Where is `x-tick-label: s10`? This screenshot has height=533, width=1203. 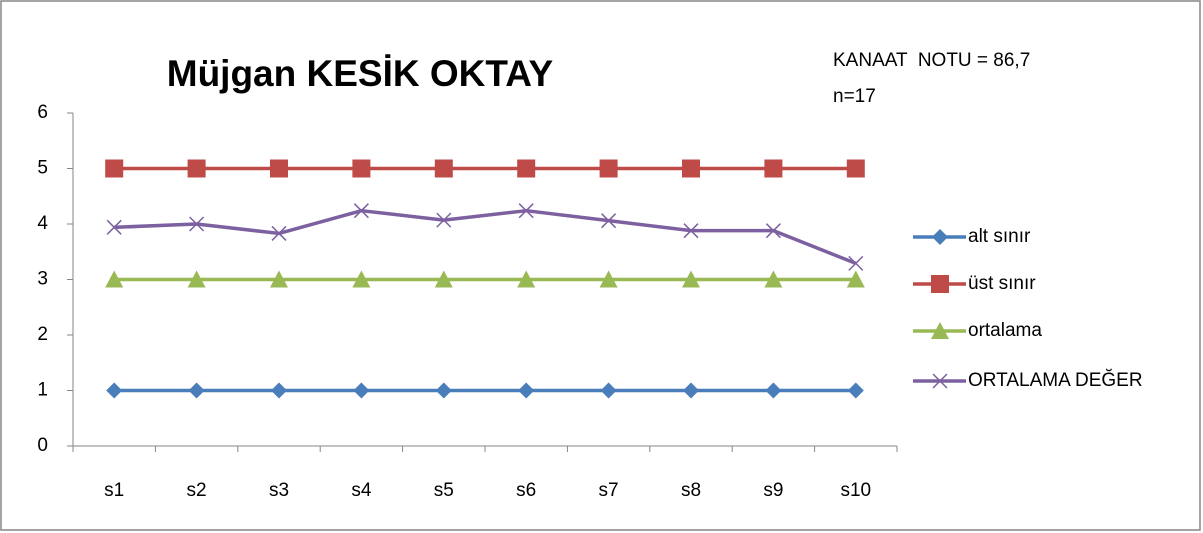
x-tick-label: s10 is located at coordinates (855, 490).